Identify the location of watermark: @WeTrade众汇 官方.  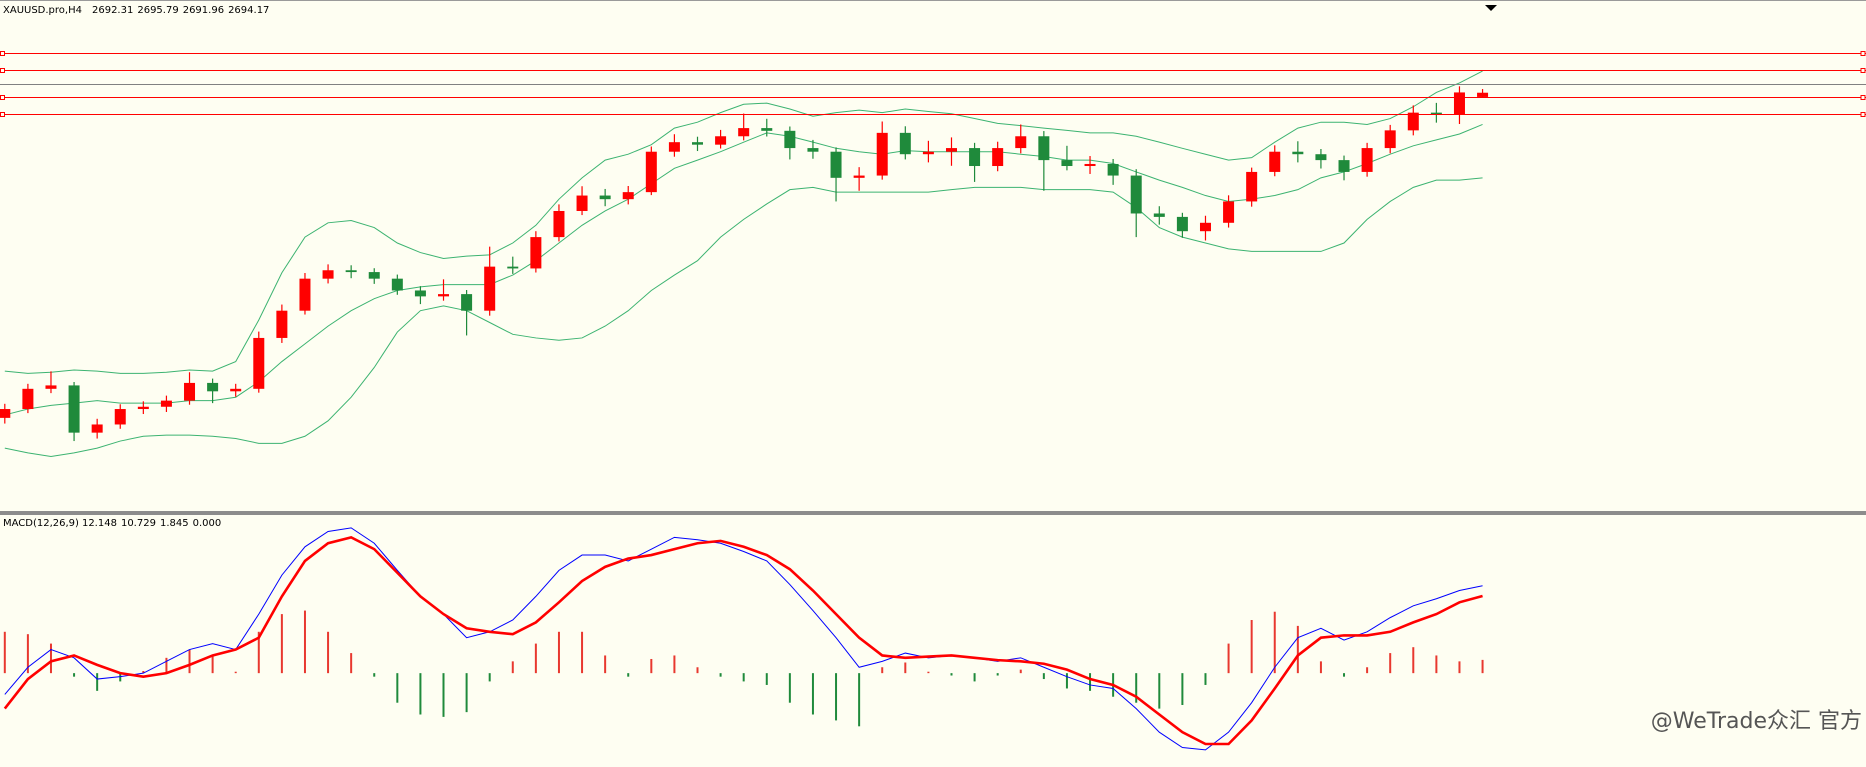
(1756, 721).